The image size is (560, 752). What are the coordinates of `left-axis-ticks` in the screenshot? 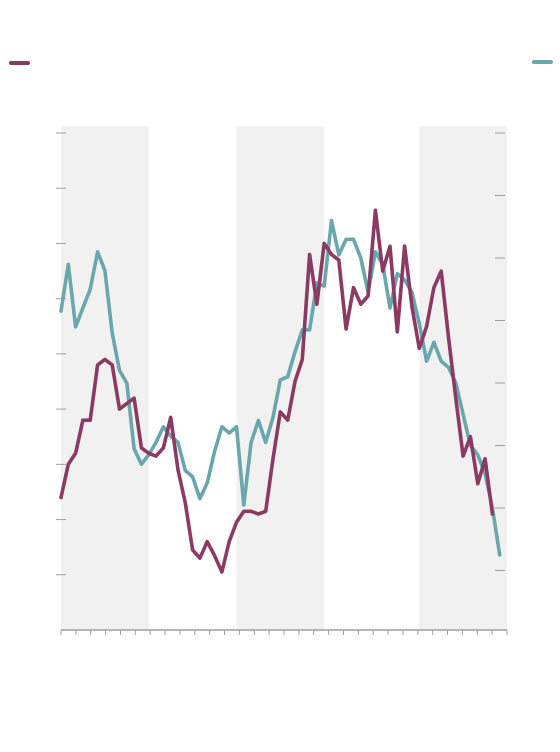 It's located at (61, 354).